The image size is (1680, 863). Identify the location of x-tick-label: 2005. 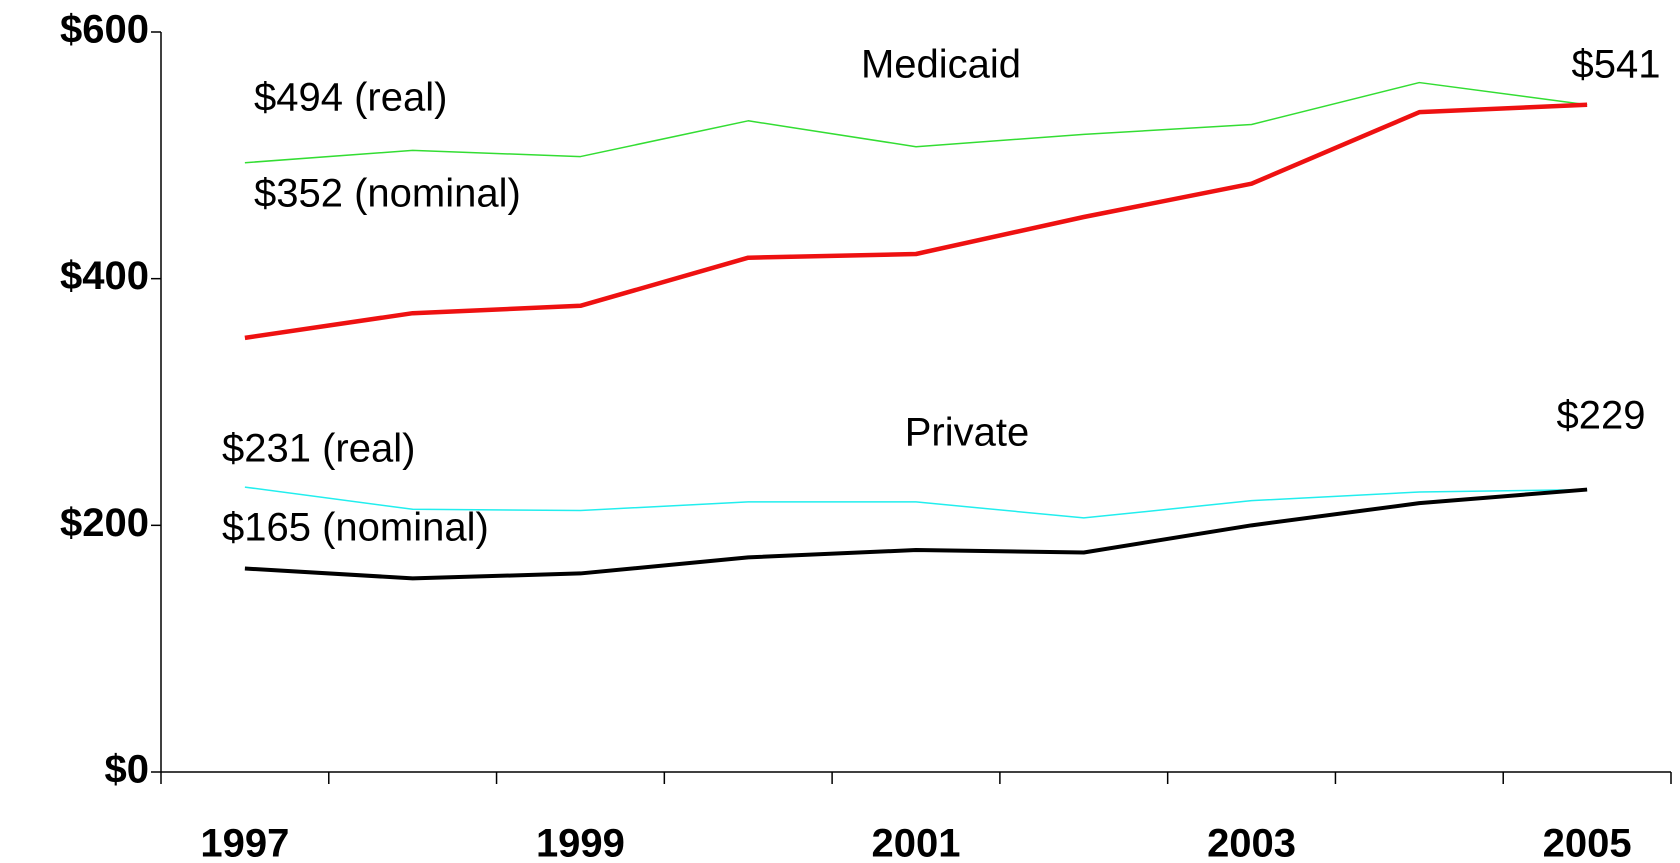
(1587, 842).